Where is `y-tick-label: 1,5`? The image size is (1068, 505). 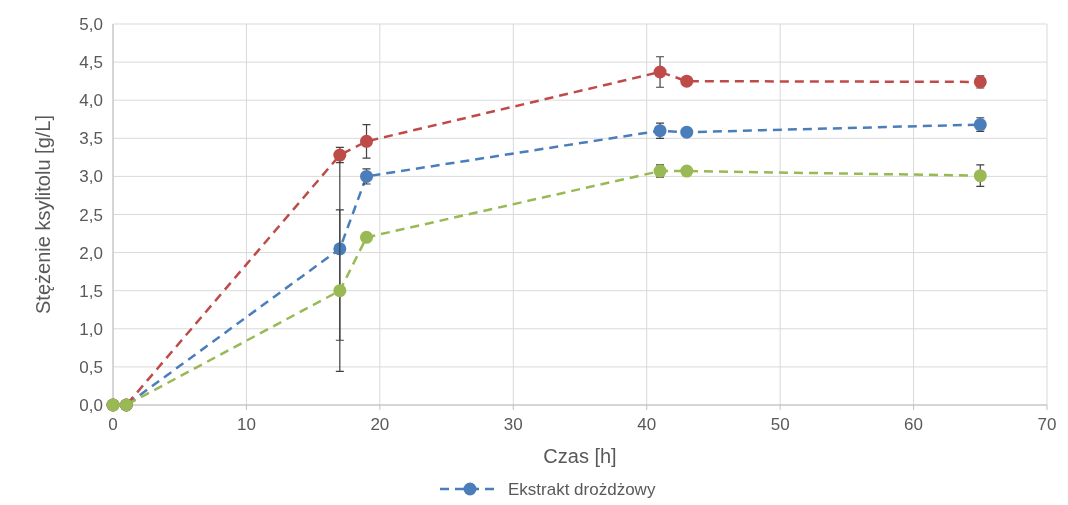
y-tick-label: 1,5 is located at coordinates (91, 291).